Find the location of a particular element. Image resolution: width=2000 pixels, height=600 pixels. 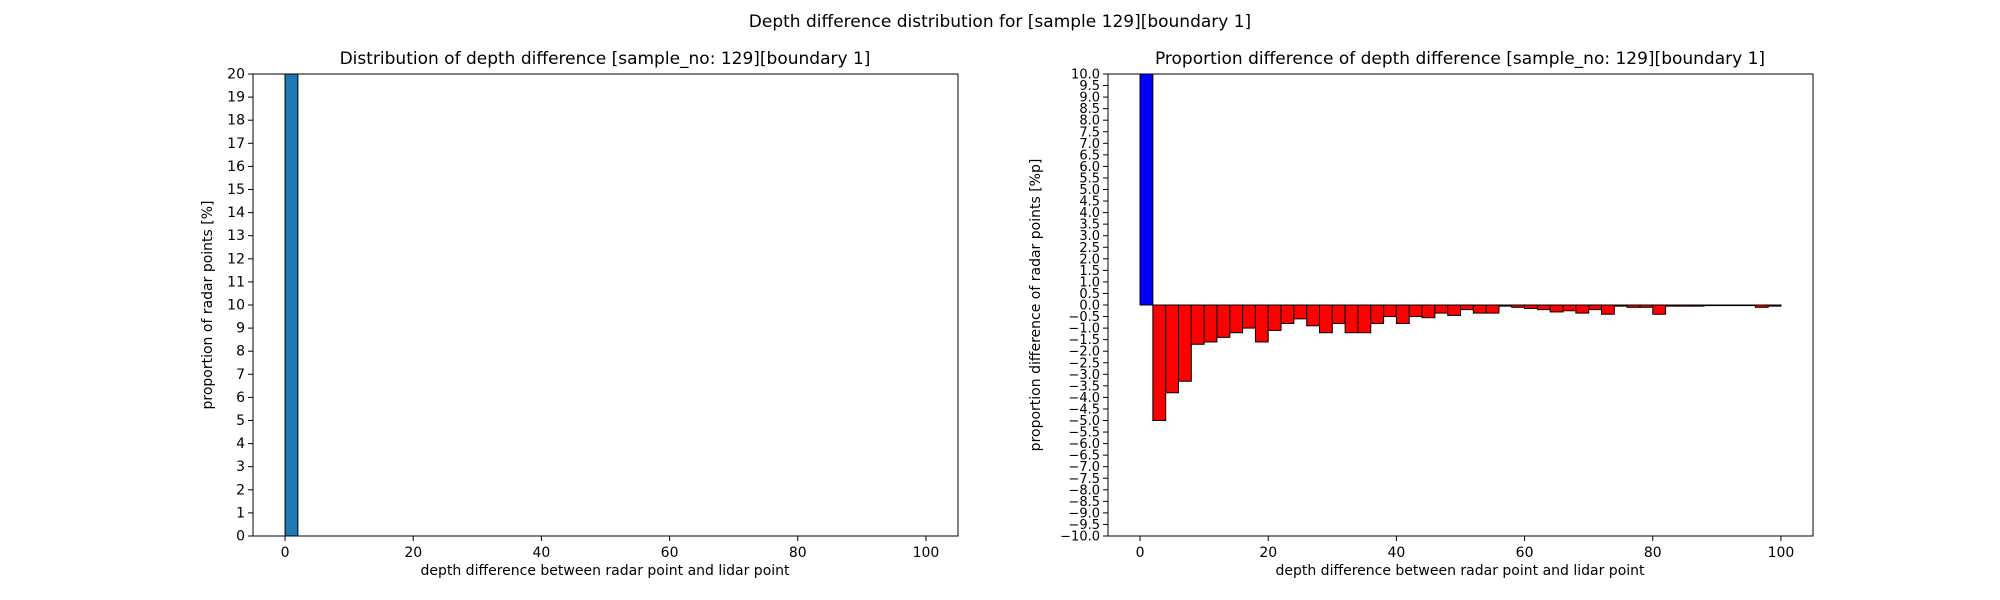

y-tick-label: −10.0 is located at coordinates (1080, 537).